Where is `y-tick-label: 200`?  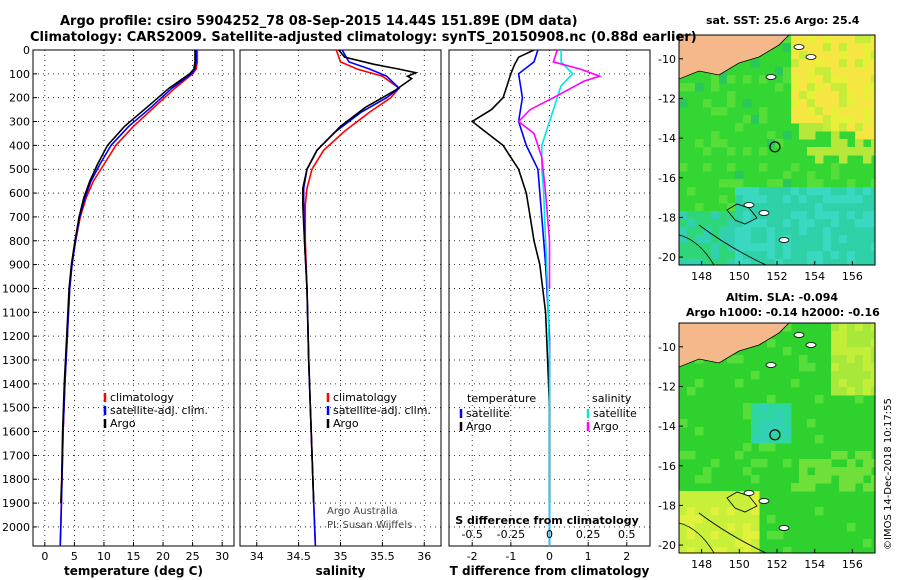 y-tick-label: 200 is located at coordinates (19, 98).